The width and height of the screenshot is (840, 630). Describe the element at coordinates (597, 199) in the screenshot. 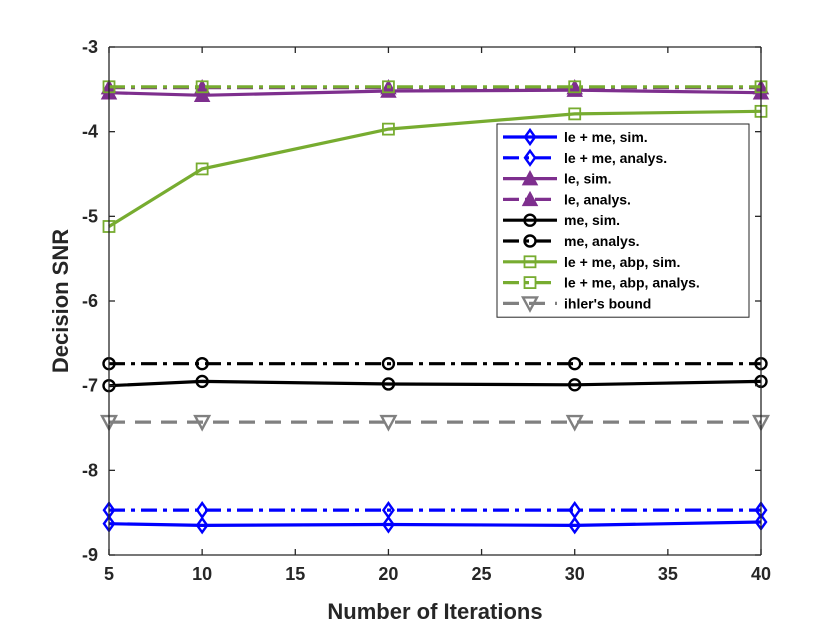

I see `legend-label: le, analys.` at that location.